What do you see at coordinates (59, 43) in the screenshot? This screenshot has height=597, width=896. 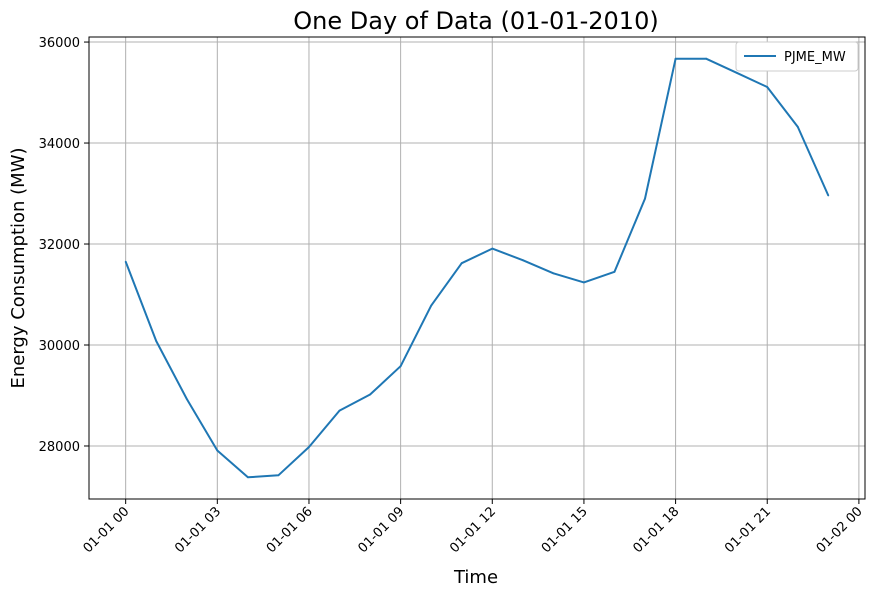 I see `y-tick-label: 36000` at bounding box center [59, 43].